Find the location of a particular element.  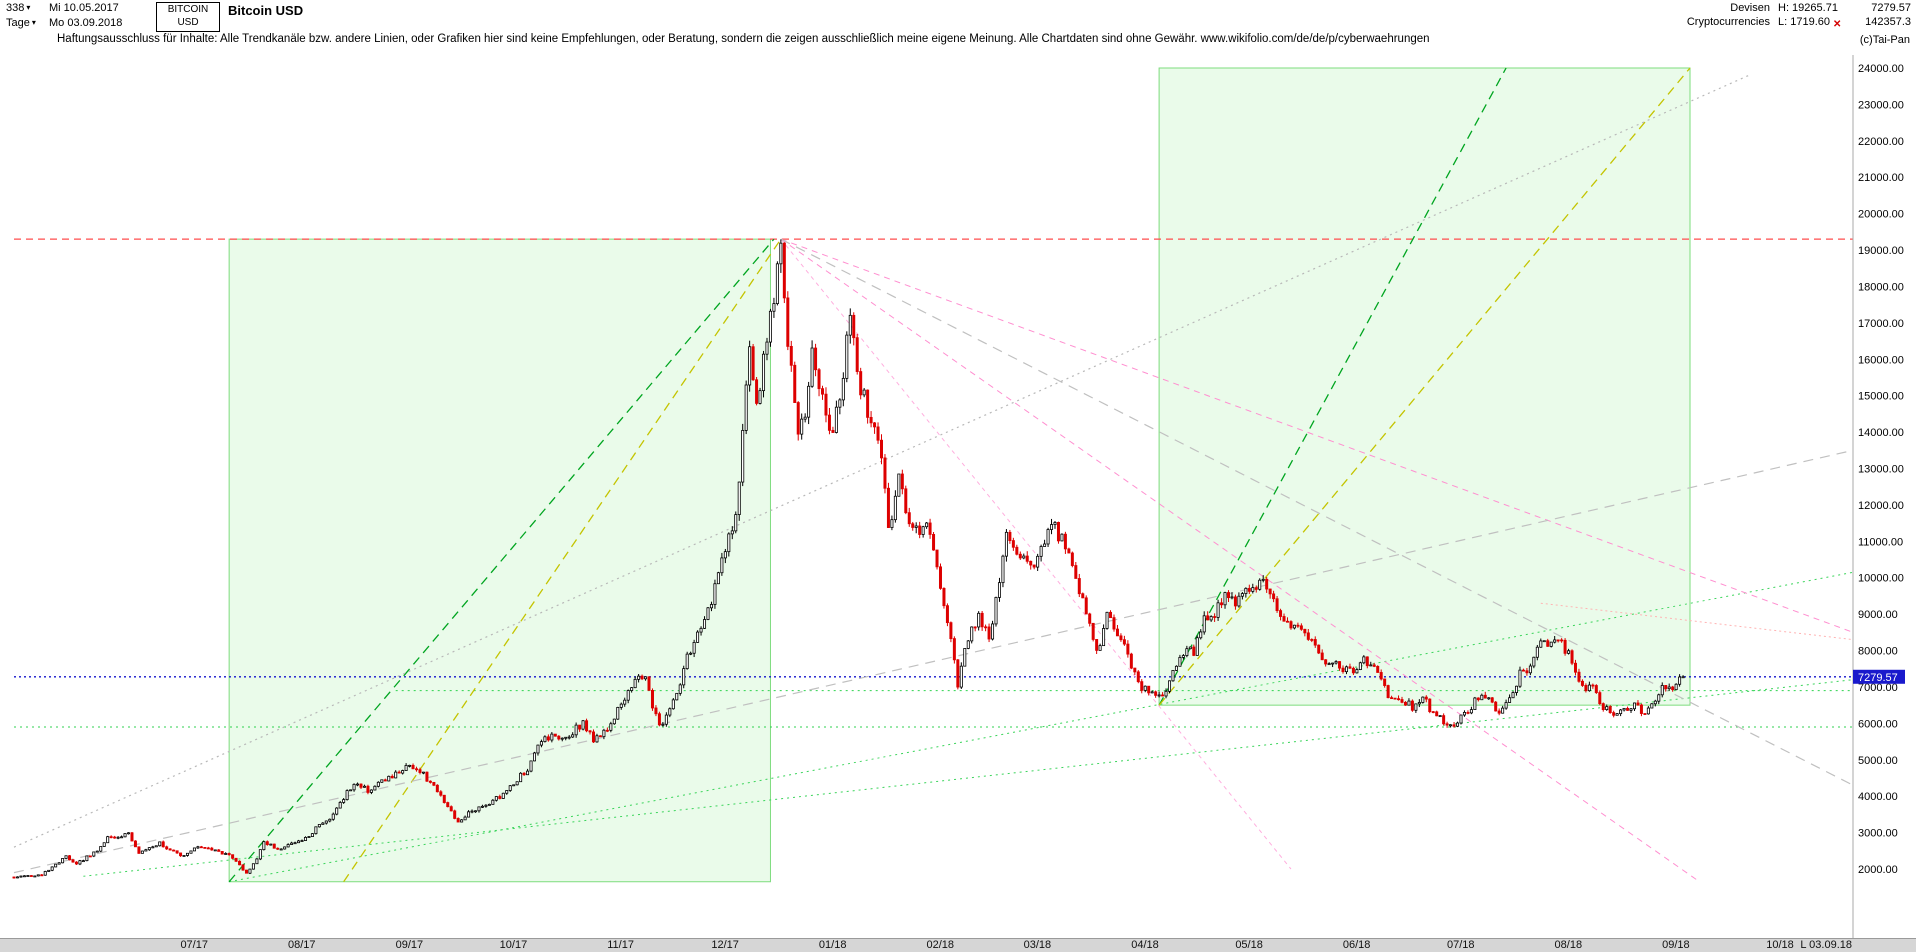

y-axis-tick-label: 19000.00 is located at coordinates (1881, 251).